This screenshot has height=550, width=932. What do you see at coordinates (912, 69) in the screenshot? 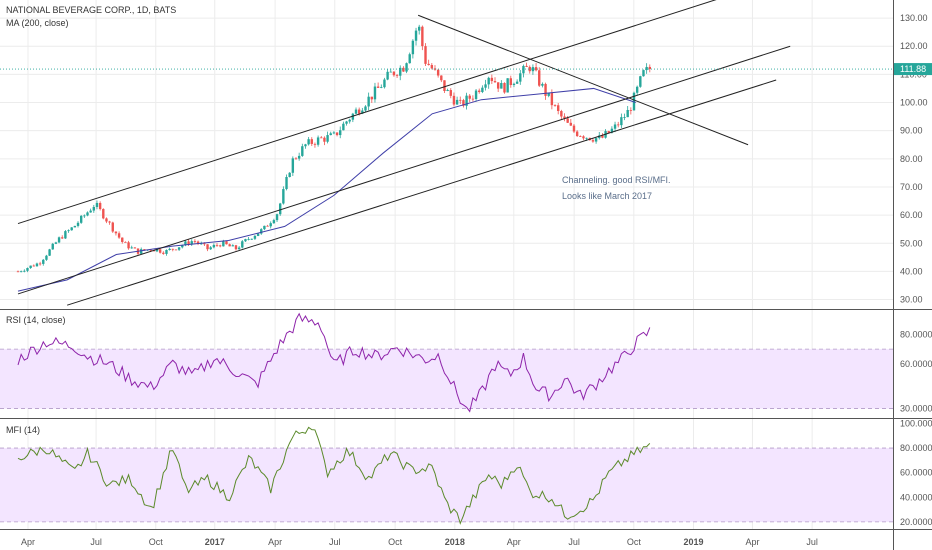
I see `last-price-tag` at bounding box center [912, 69].